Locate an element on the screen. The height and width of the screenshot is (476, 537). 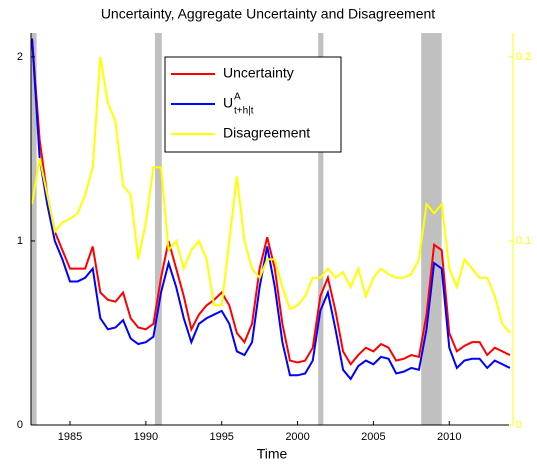
y2-tick-label: 0.2 is located at coordinates (523, 57).